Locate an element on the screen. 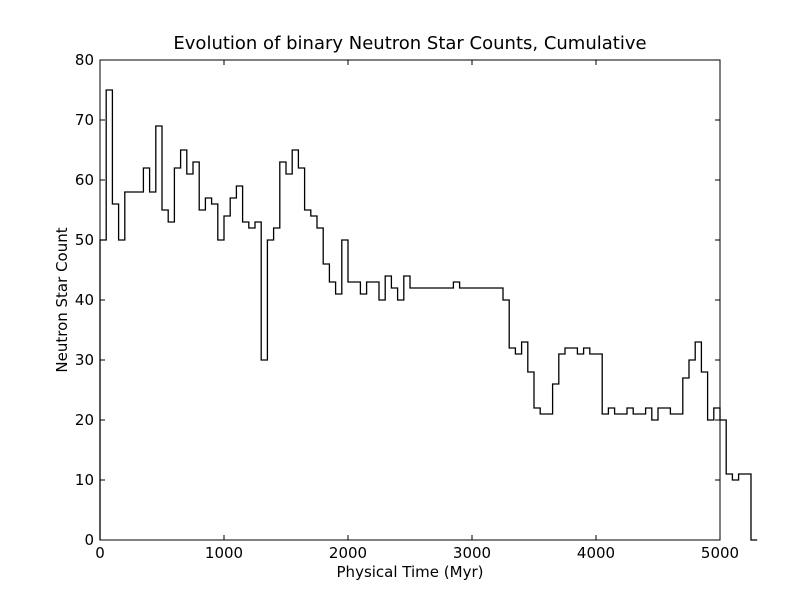 This screenshot has width=800, height=600. y-tick-label: 10 is located at coordinates (84, 480).